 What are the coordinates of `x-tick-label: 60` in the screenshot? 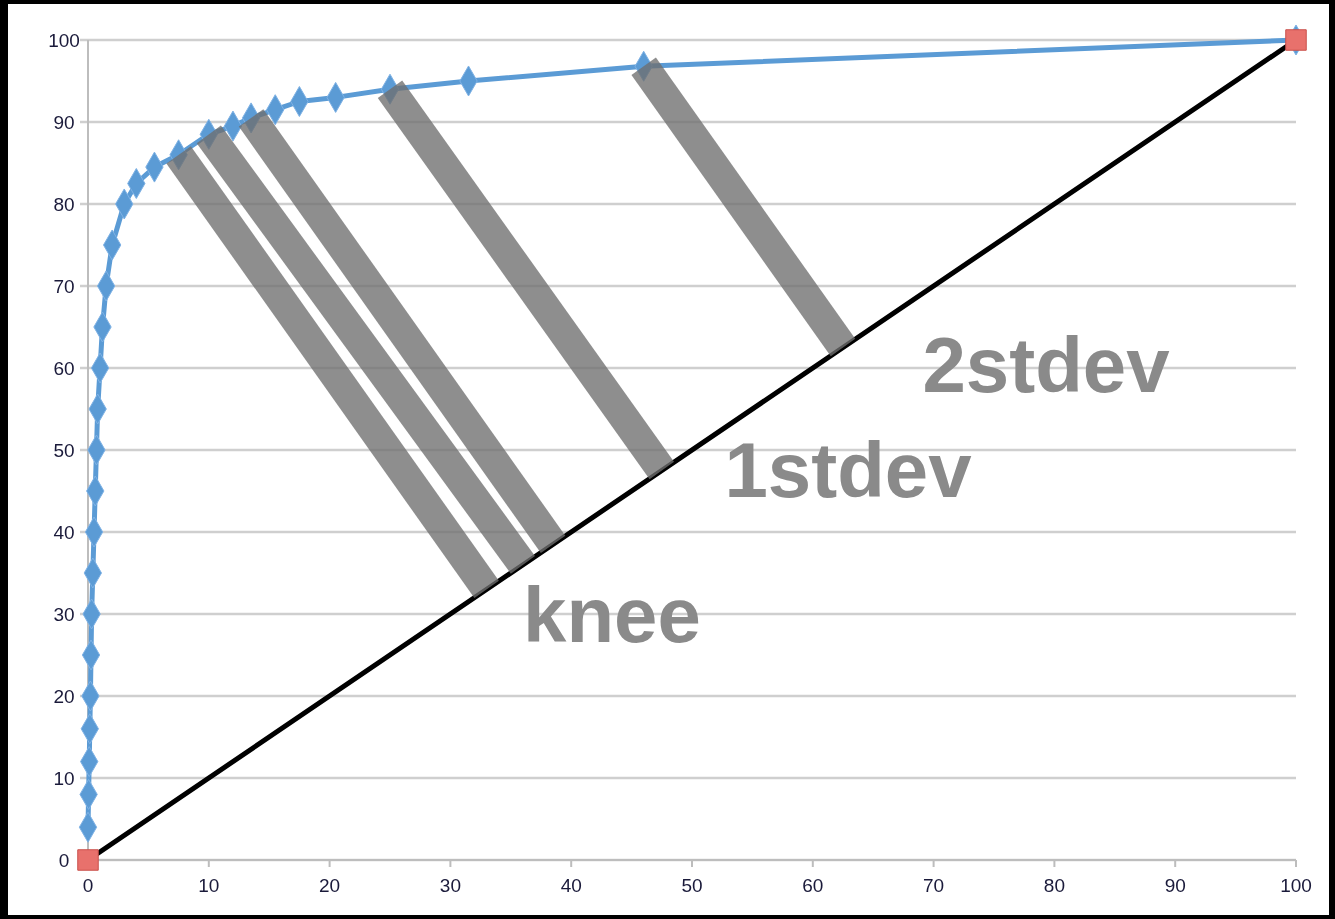 It's located at (813, 885).